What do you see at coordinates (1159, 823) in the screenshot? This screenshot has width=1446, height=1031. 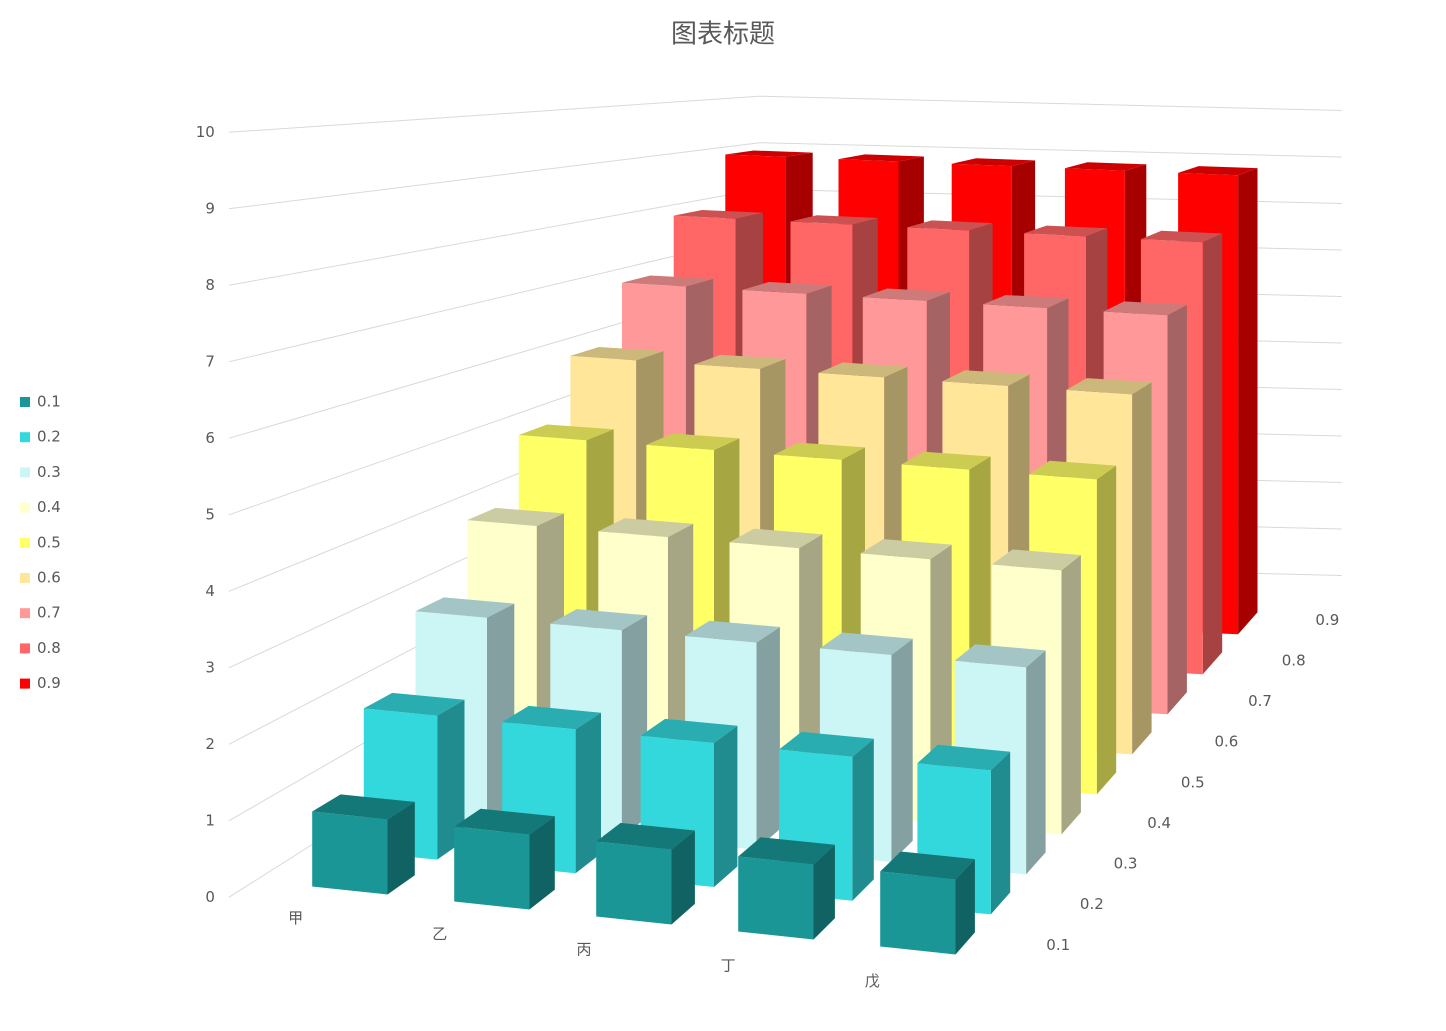 I see `depth-tick-label: 0.4` at bounding box center [1159, 823].